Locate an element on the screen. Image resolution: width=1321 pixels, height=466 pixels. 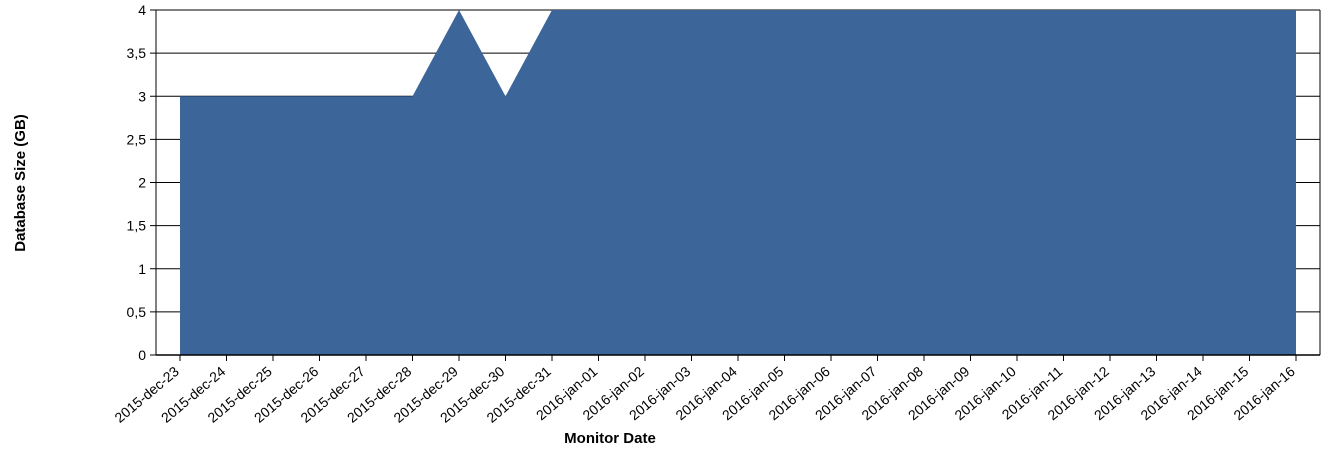
x-axis-title: Monitor Date is located at coordinates (610, 438).